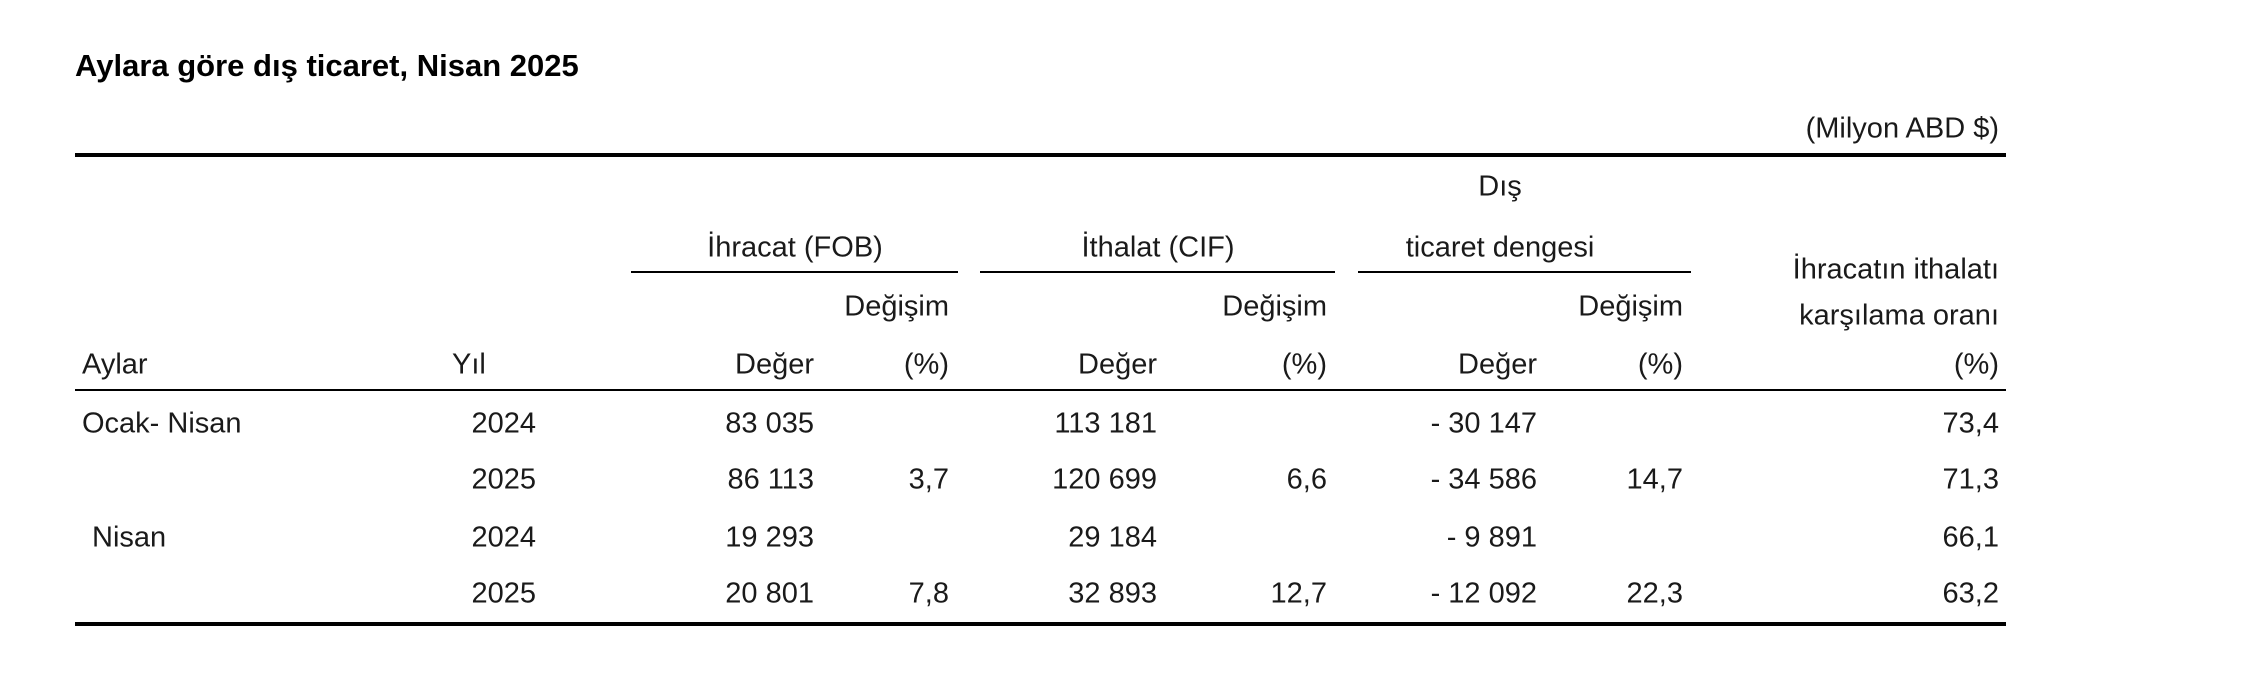 The image size is (2266, 675). Describe the element at coordinates (929, 594) in the screenshot. I see `cell: 7,8` at that location.